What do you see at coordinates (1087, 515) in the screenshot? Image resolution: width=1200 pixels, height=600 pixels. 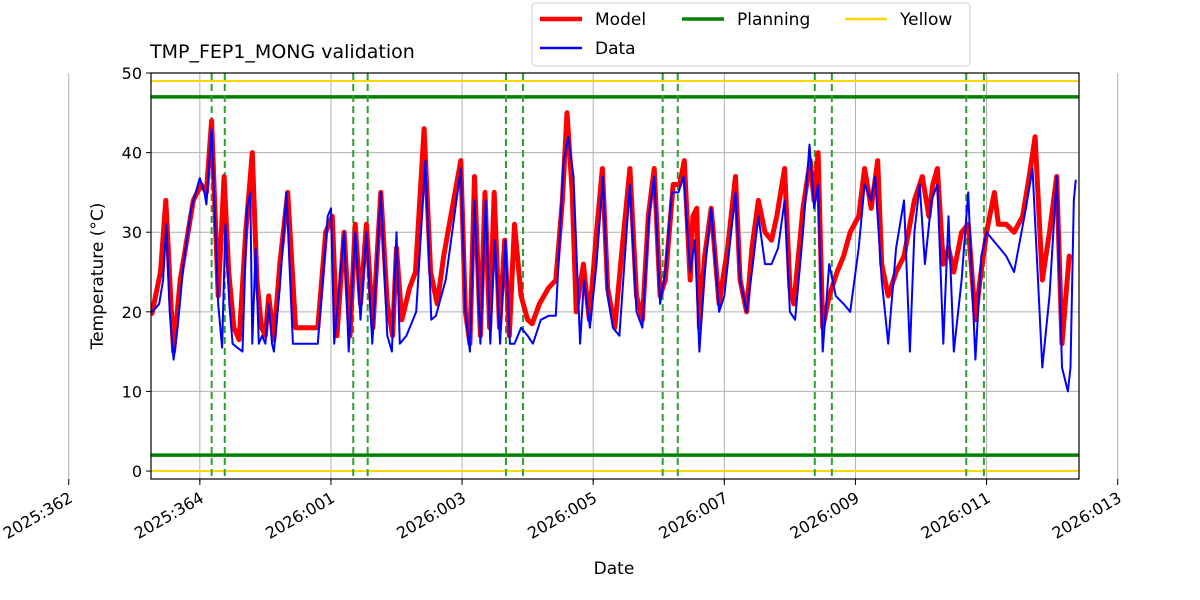 I see `x-tick-label: 2026:013` at bounding box center [1087, 515].